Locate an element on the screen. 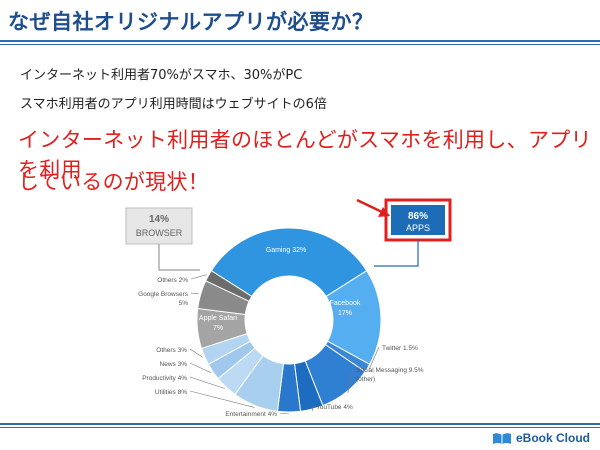 The width and height of the screenshot is (600, 450). emphasis-line-2: しているのが現状！ is located at coordinates (114, 182).